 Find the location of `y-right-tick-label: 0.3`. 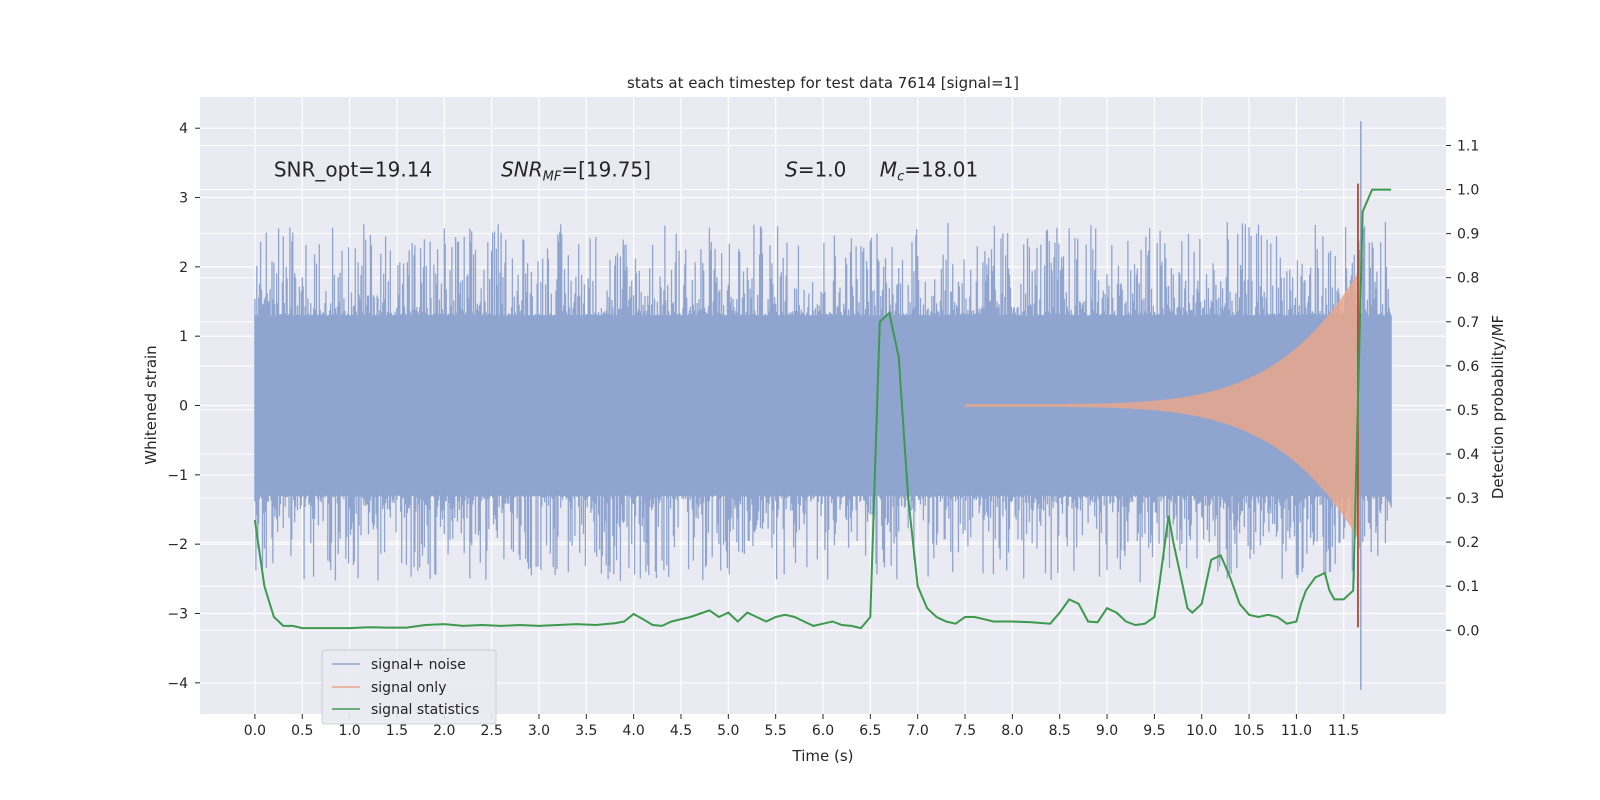

y-right-tick-label: 0.3 is located at coordinates (1468, 499).